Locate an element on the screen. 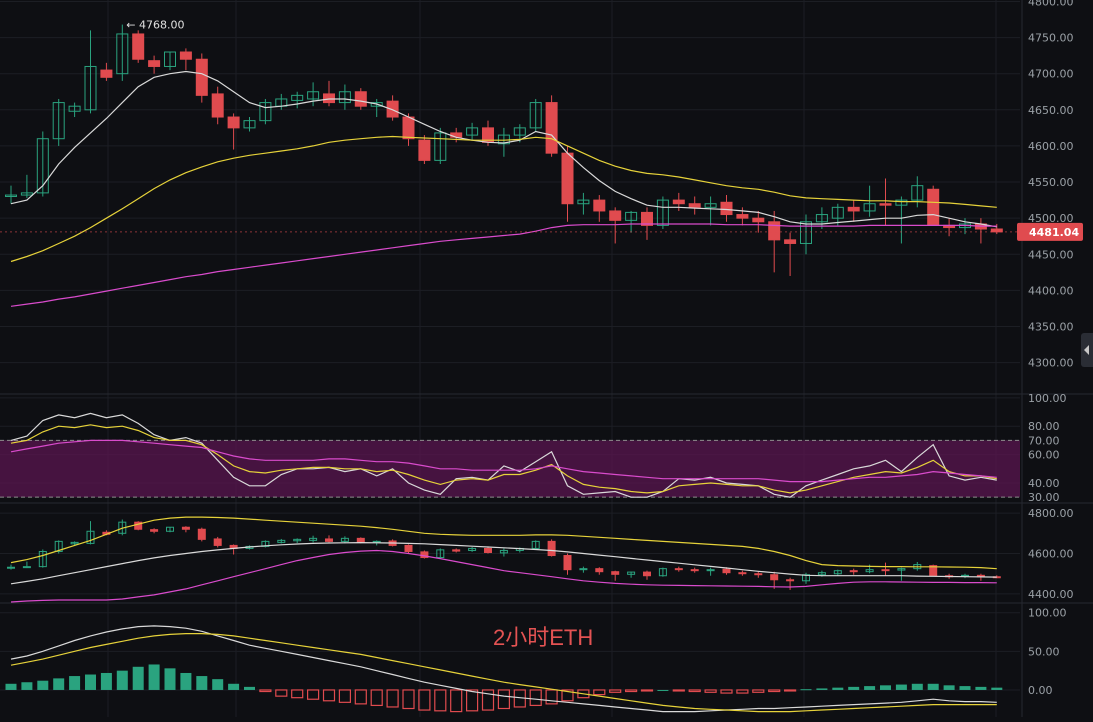 Image resolution: width=1093 pixels, height=722 pixels. high-price-label: ← 4768.00 is located at coordinates (155, 25).